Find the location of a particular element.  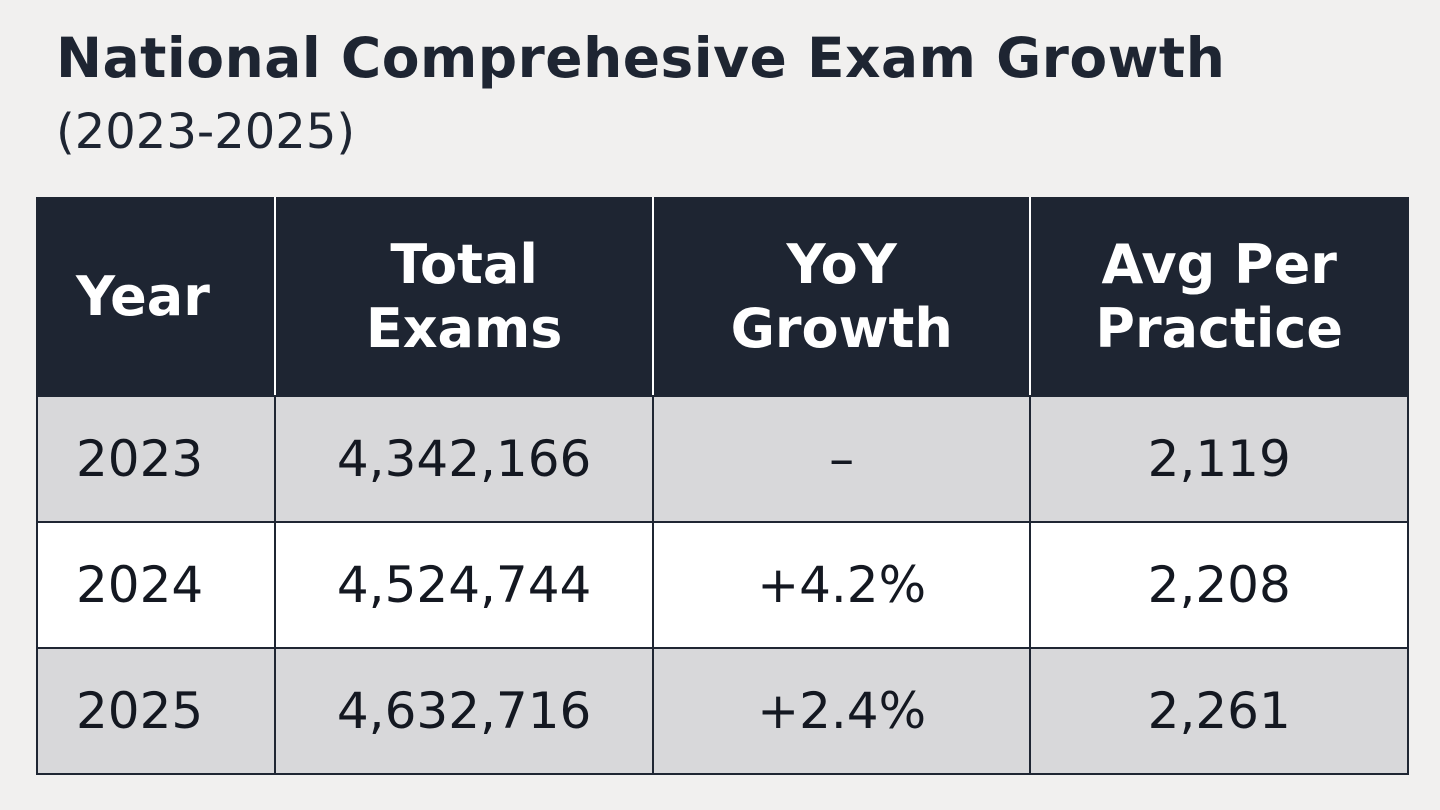

cell-avg-per-practice: 2,208 is located at coordinates (1219, 585).